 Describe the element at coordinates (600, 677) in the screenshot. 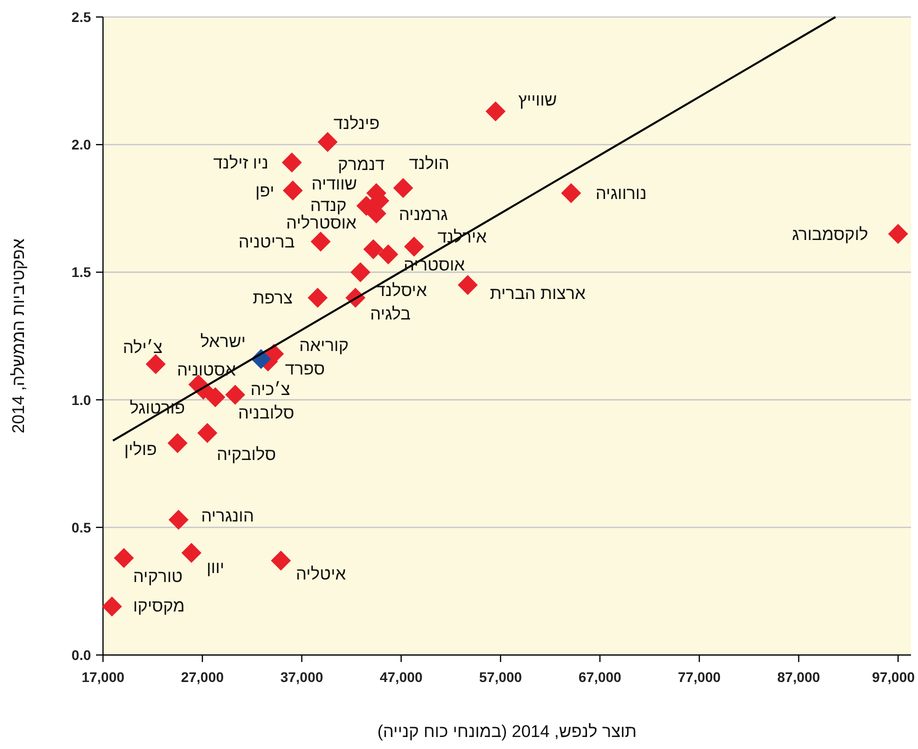

I see `x-tick-label: 67,000` at that location.